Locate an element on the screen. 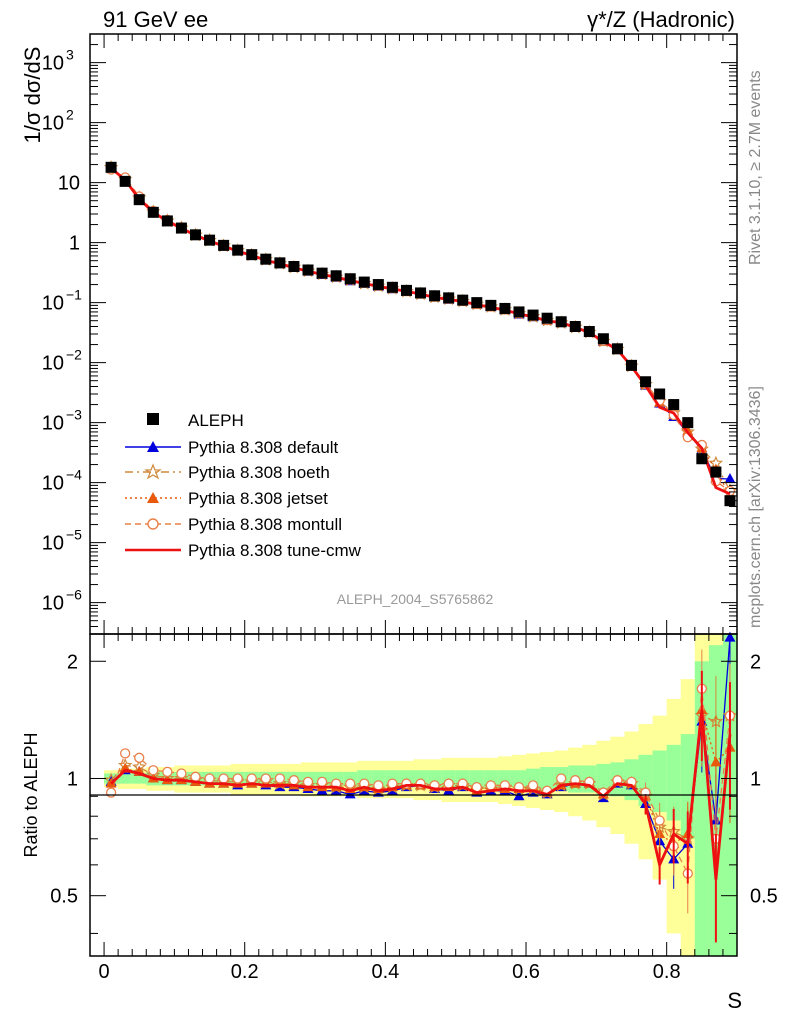 The height and width of the screenshot is (1024, 786). ratio-tick-label-right: 1 is located at coordinates (755, 779).